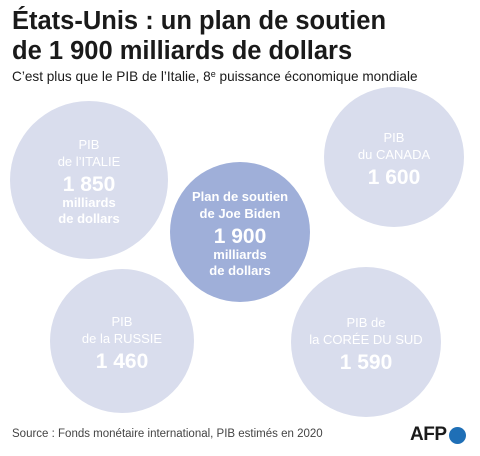 Image resolution: width=480 pixels, height=456 pixels. Describe the element at coordinates (457, 435) in the screenshot. I see `afp-dot-icon` at that location.